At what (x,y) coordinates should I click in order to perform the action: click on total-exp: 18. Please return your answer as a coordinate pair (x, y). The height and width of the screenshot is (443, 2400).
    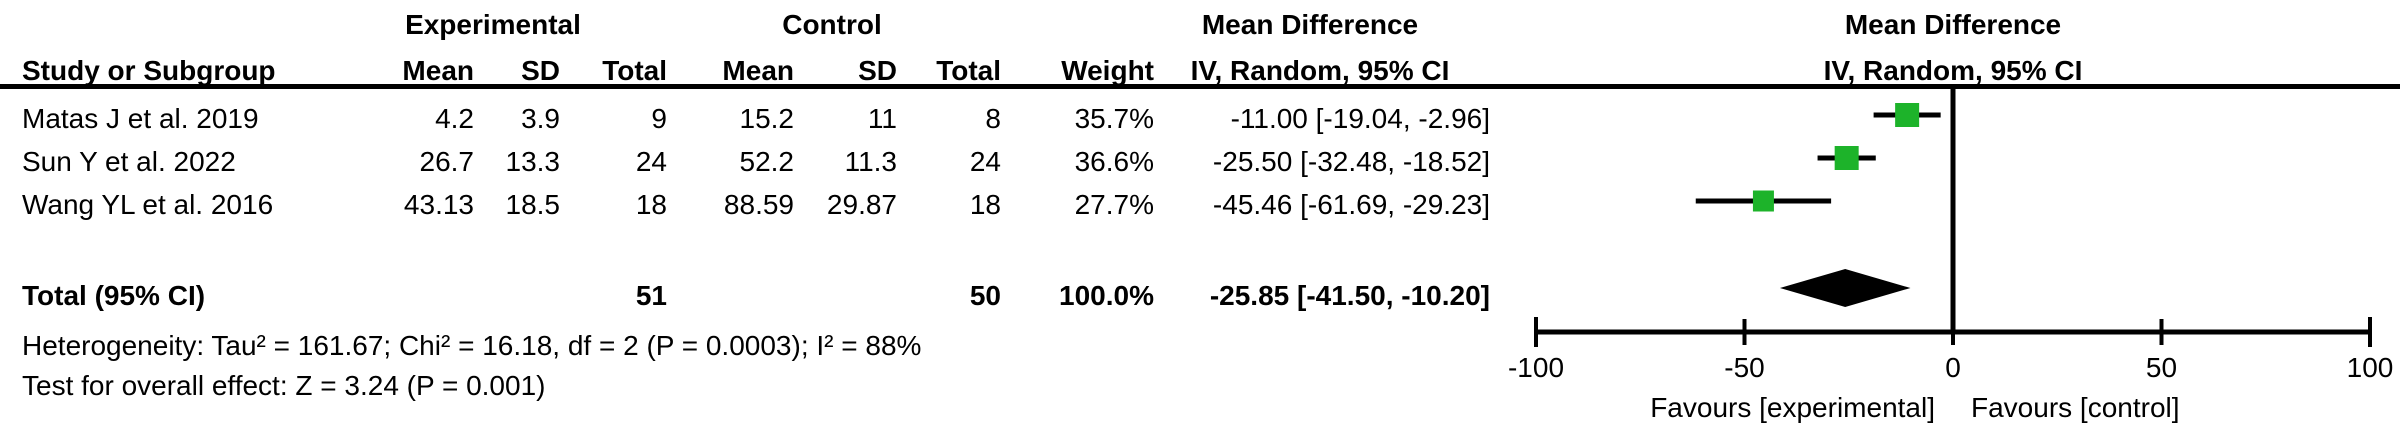
    Looking at the image, I should click on (651, 204).